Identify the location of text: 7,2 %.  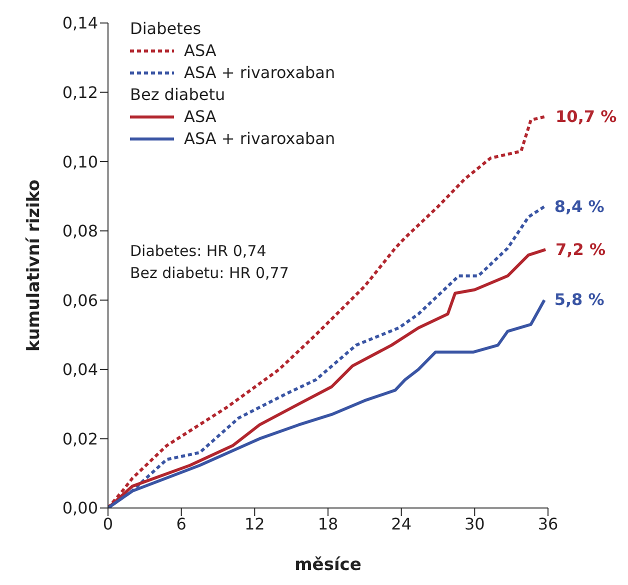
(581, 249).